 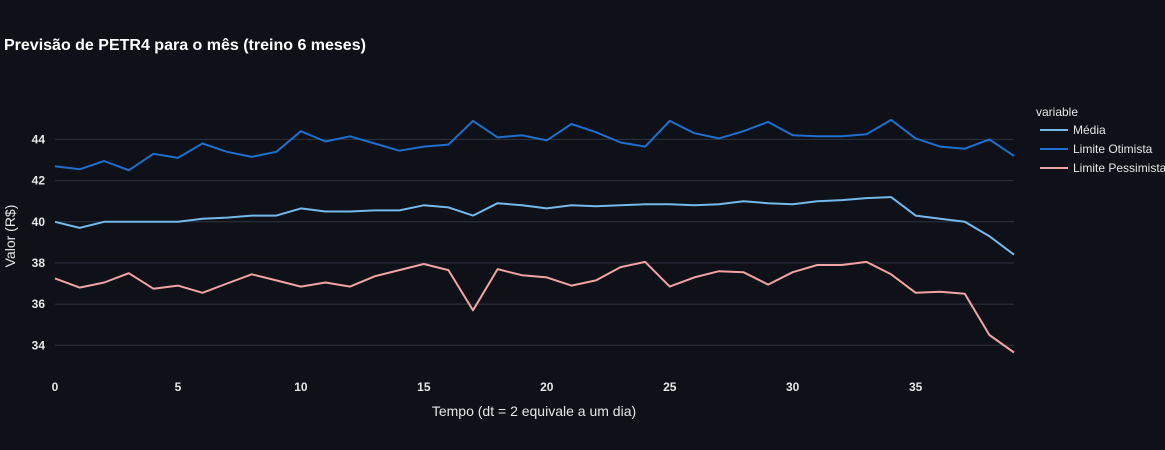 What do you see at coordinates (534, 411) in the screenshot?
I see `x-axis-title: Tempo (dt = 2 equivale a um dia)` at bounding box center [534, 411].